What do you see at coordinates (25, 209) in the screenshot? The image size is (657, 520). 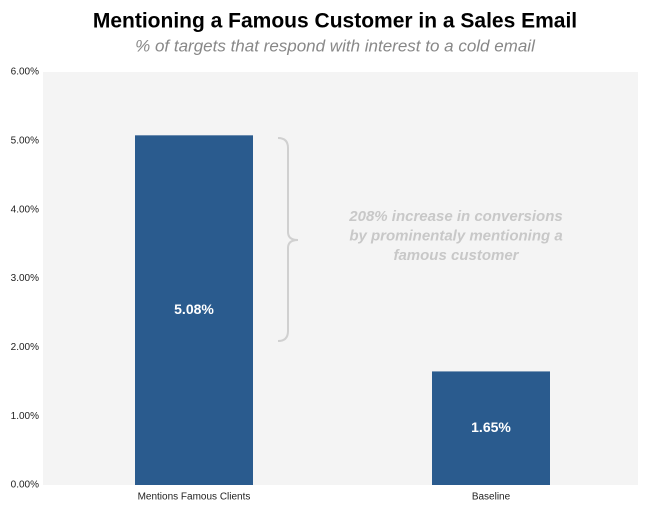 I see `y-tick-label: 4.00%` at bounding box center [25, 209].